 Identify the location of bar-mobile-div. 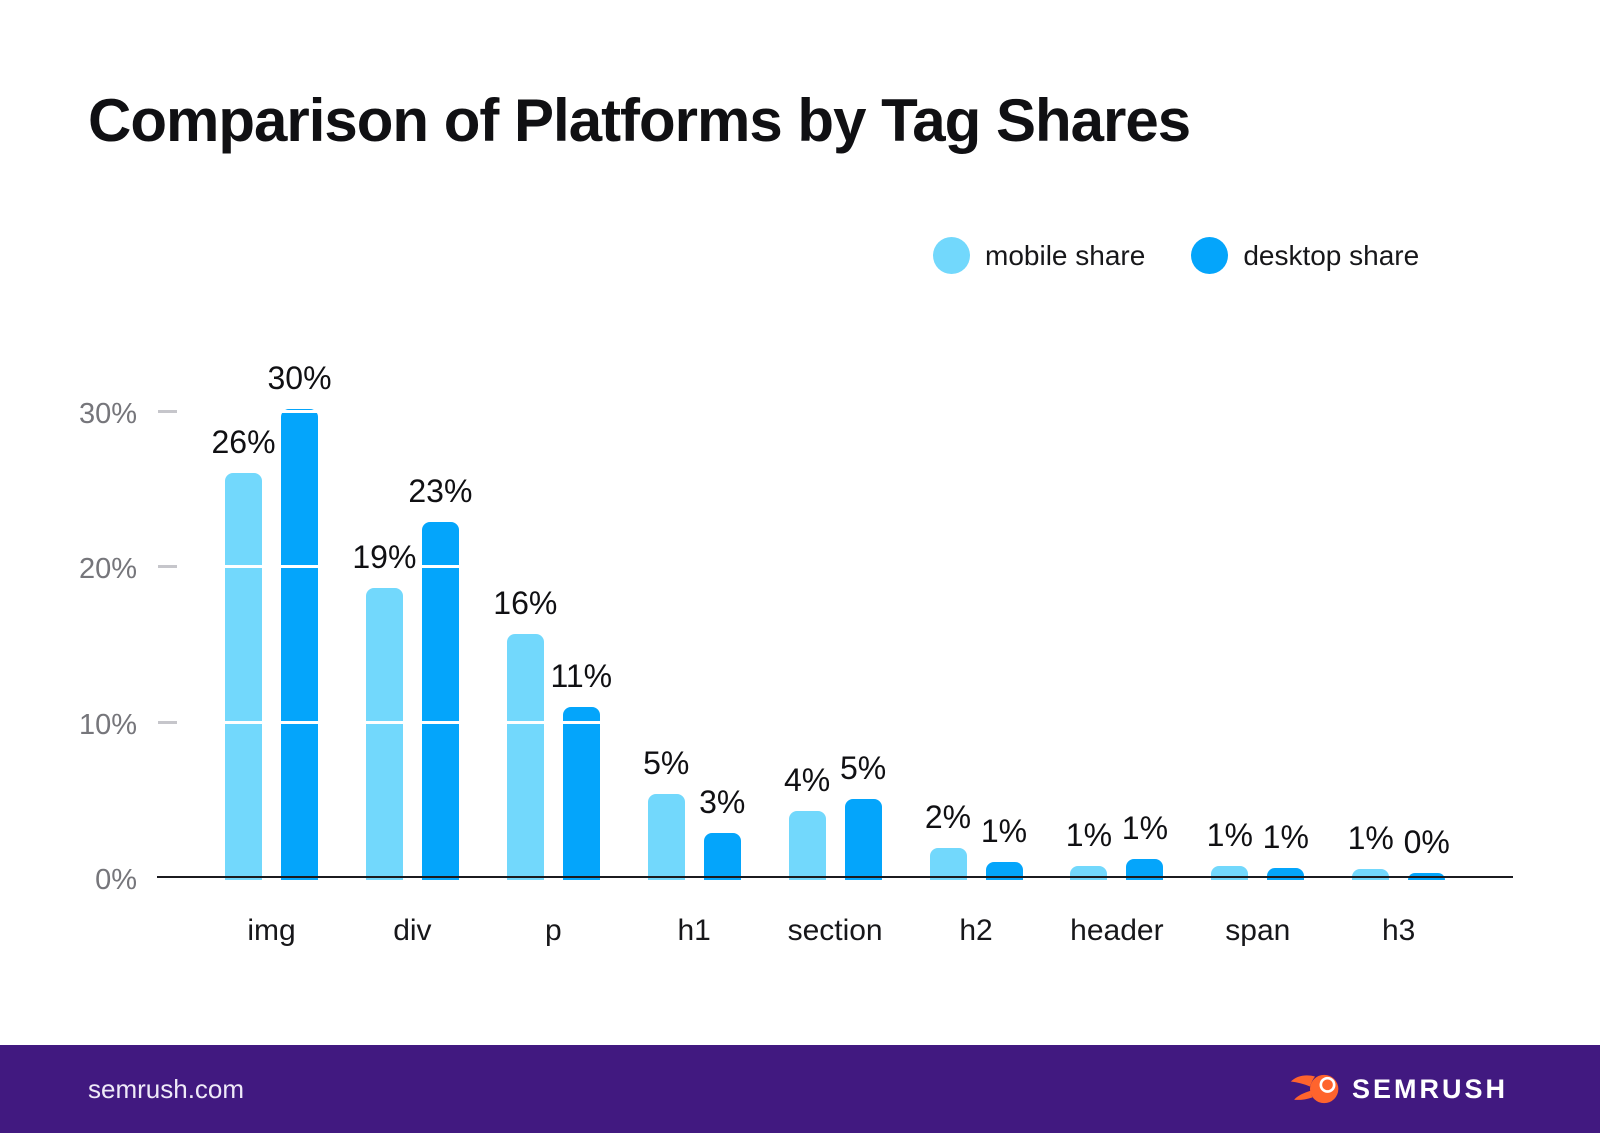
(384, 734).